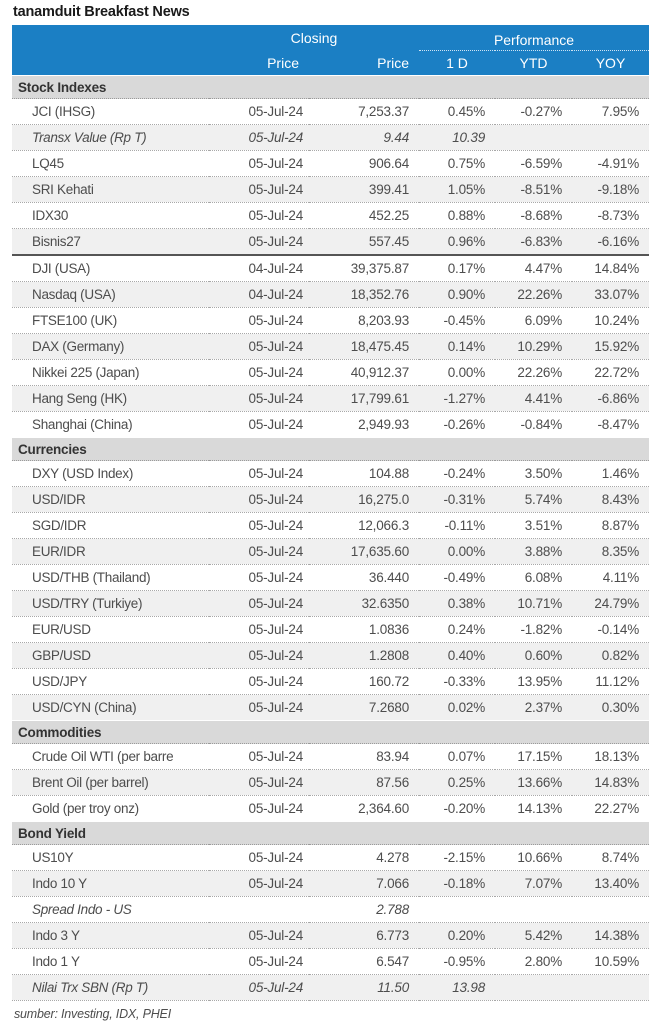 Image resolution: width=661 pixels, height=1024 pixels. What do you see at coordinates (331, 883) in the screenshot?
I see `table-row: Indo 10 Y 05-Jul-24 7.066 -0.18% 7.07% 13.40%` at bounding box center [331, 883].